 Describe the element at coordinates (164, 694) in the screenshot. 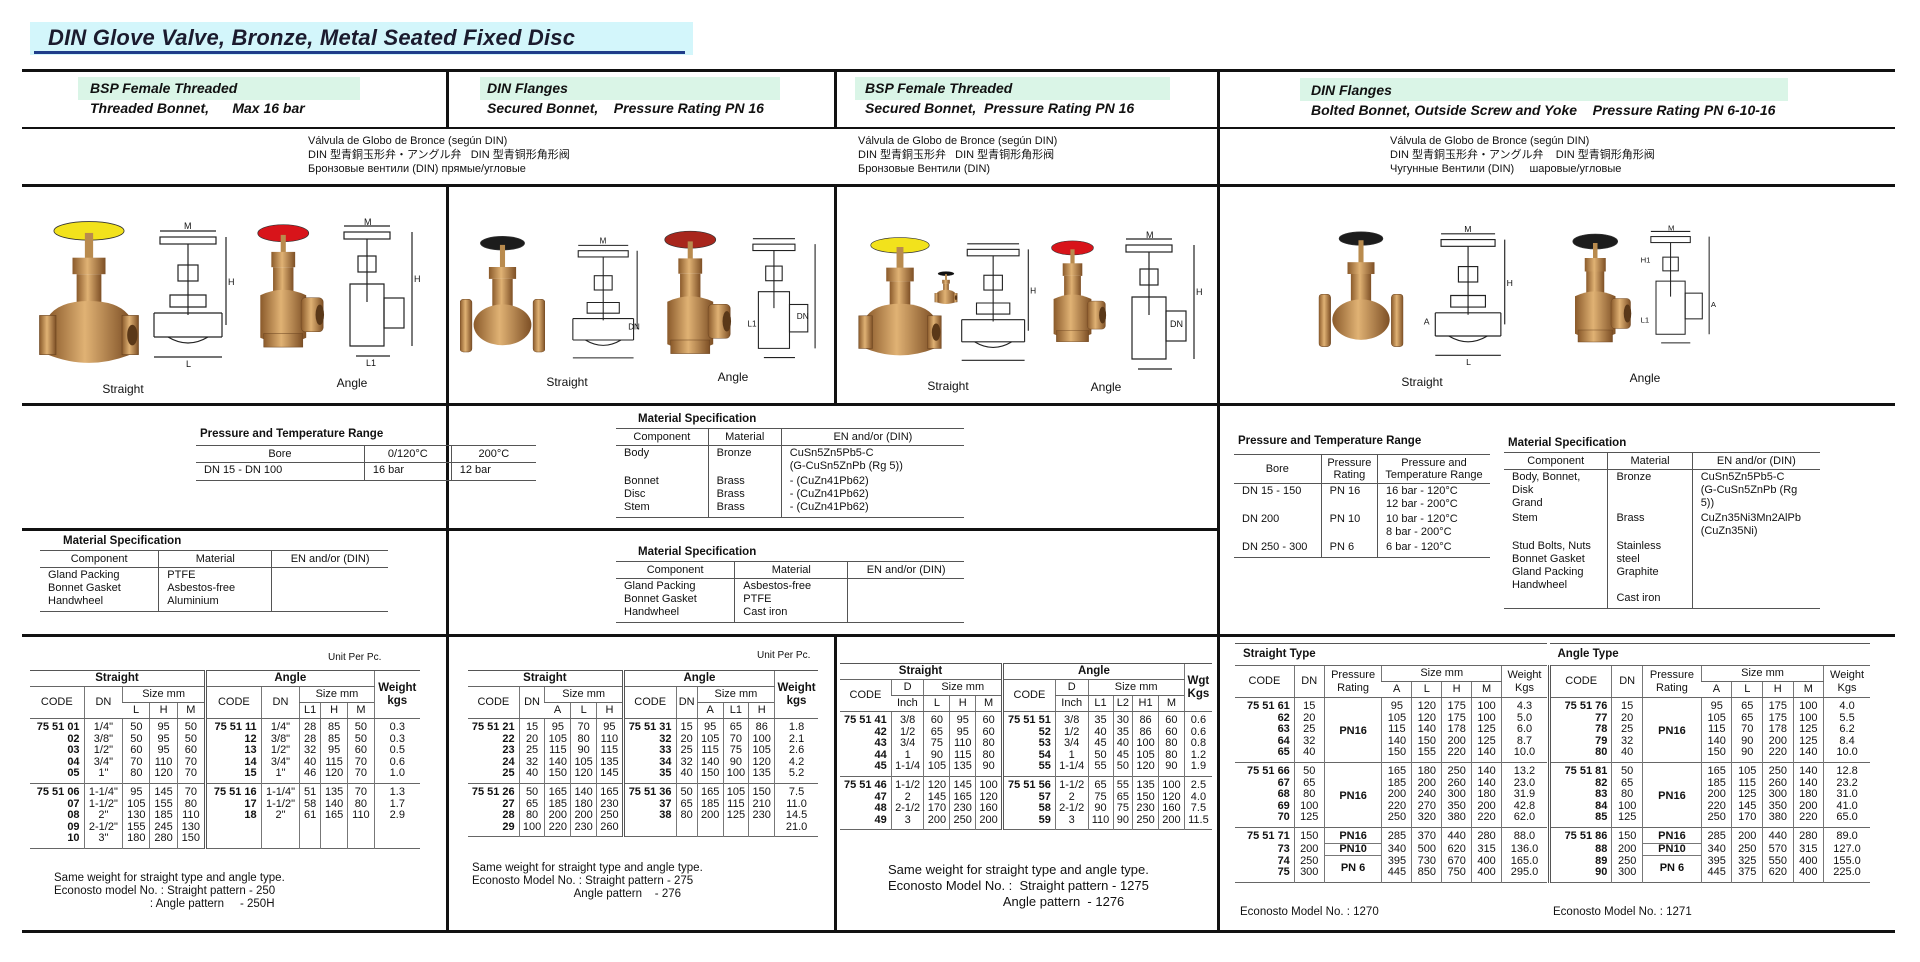

I see `column-header: Size mm` at that location.